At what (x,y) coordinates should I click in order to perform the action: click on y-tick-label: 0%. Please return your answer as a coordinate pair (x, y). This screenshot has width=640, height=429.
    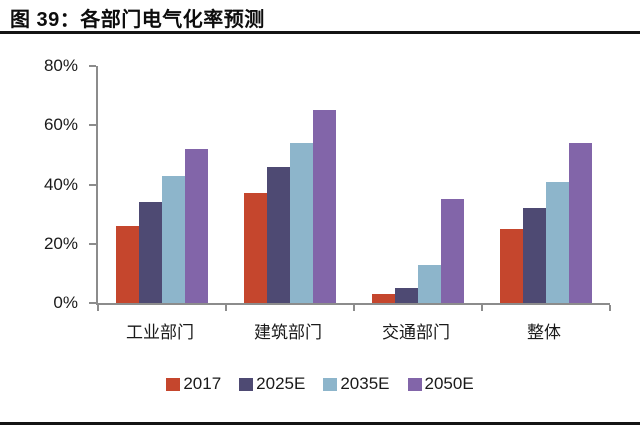
    Looking at the image, I should click on (65, 302).